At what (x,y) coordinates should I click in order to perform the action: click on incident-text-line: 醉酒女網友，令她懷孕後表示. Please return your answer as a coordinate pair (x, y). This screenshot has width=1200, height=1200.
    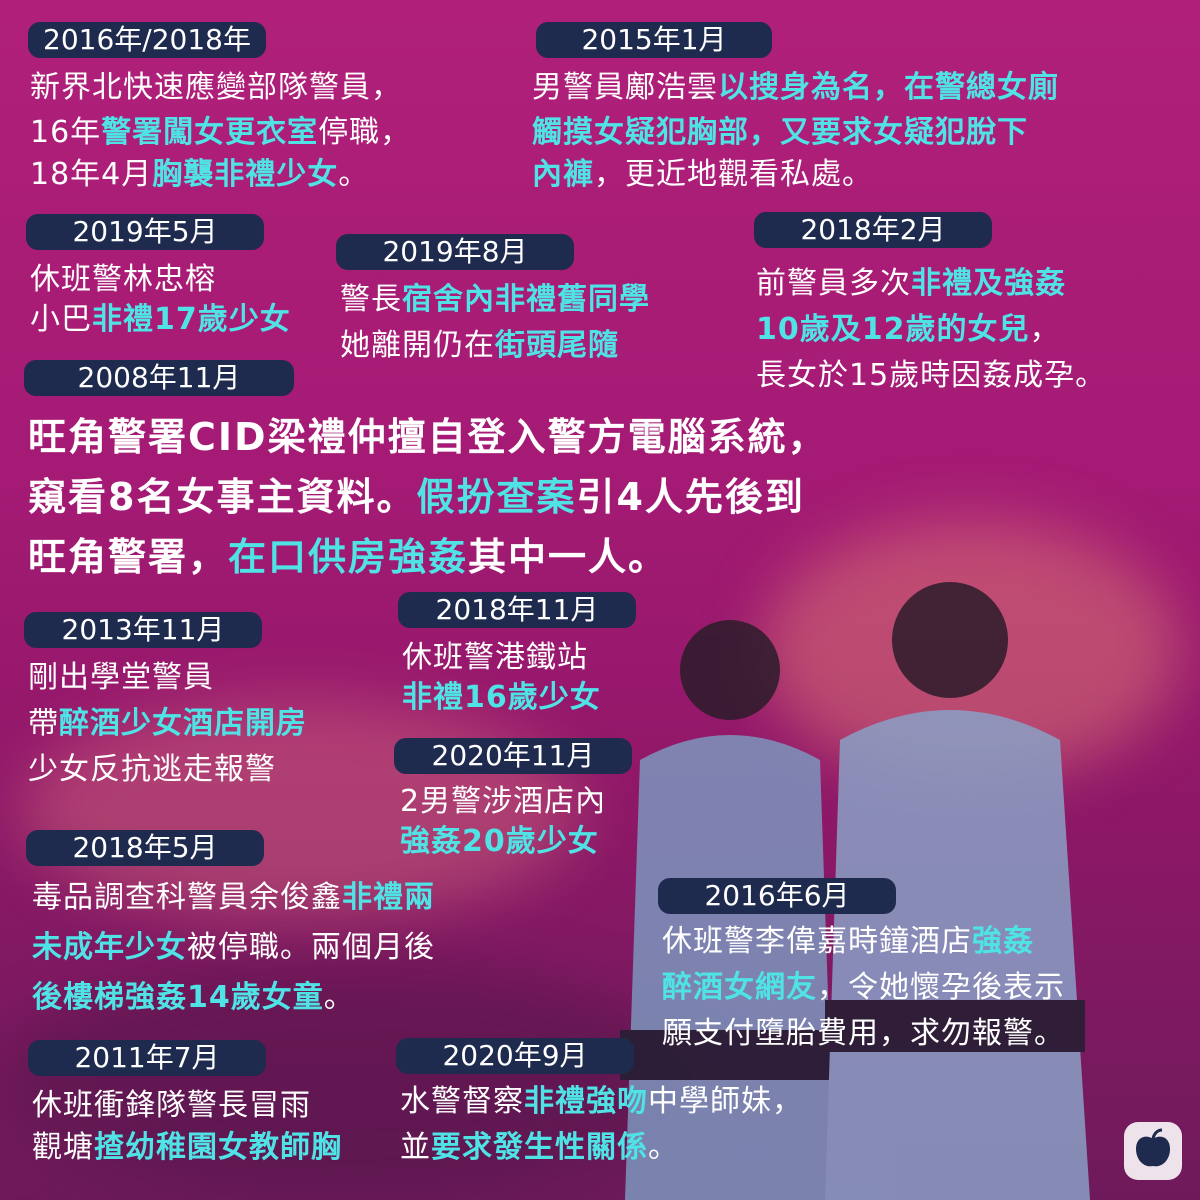
    Looking at the image, I should click on (863, 988).